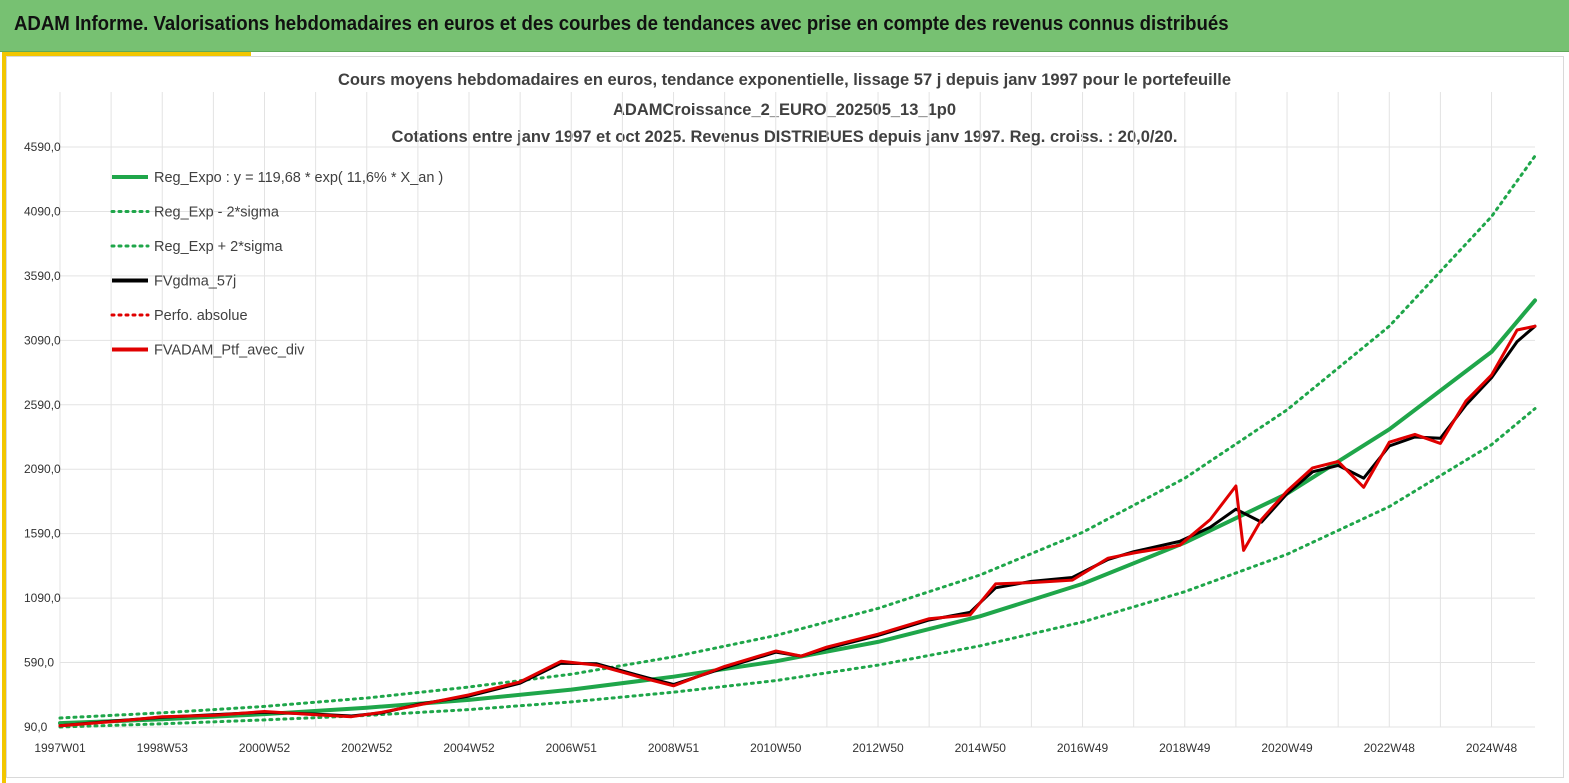 This screenshot has height=783, width=1569. What do you see at coordinates (42, 534) in the screenshot?
I see `y-tick-label: 1590,0` at bounding box center [42, 534].